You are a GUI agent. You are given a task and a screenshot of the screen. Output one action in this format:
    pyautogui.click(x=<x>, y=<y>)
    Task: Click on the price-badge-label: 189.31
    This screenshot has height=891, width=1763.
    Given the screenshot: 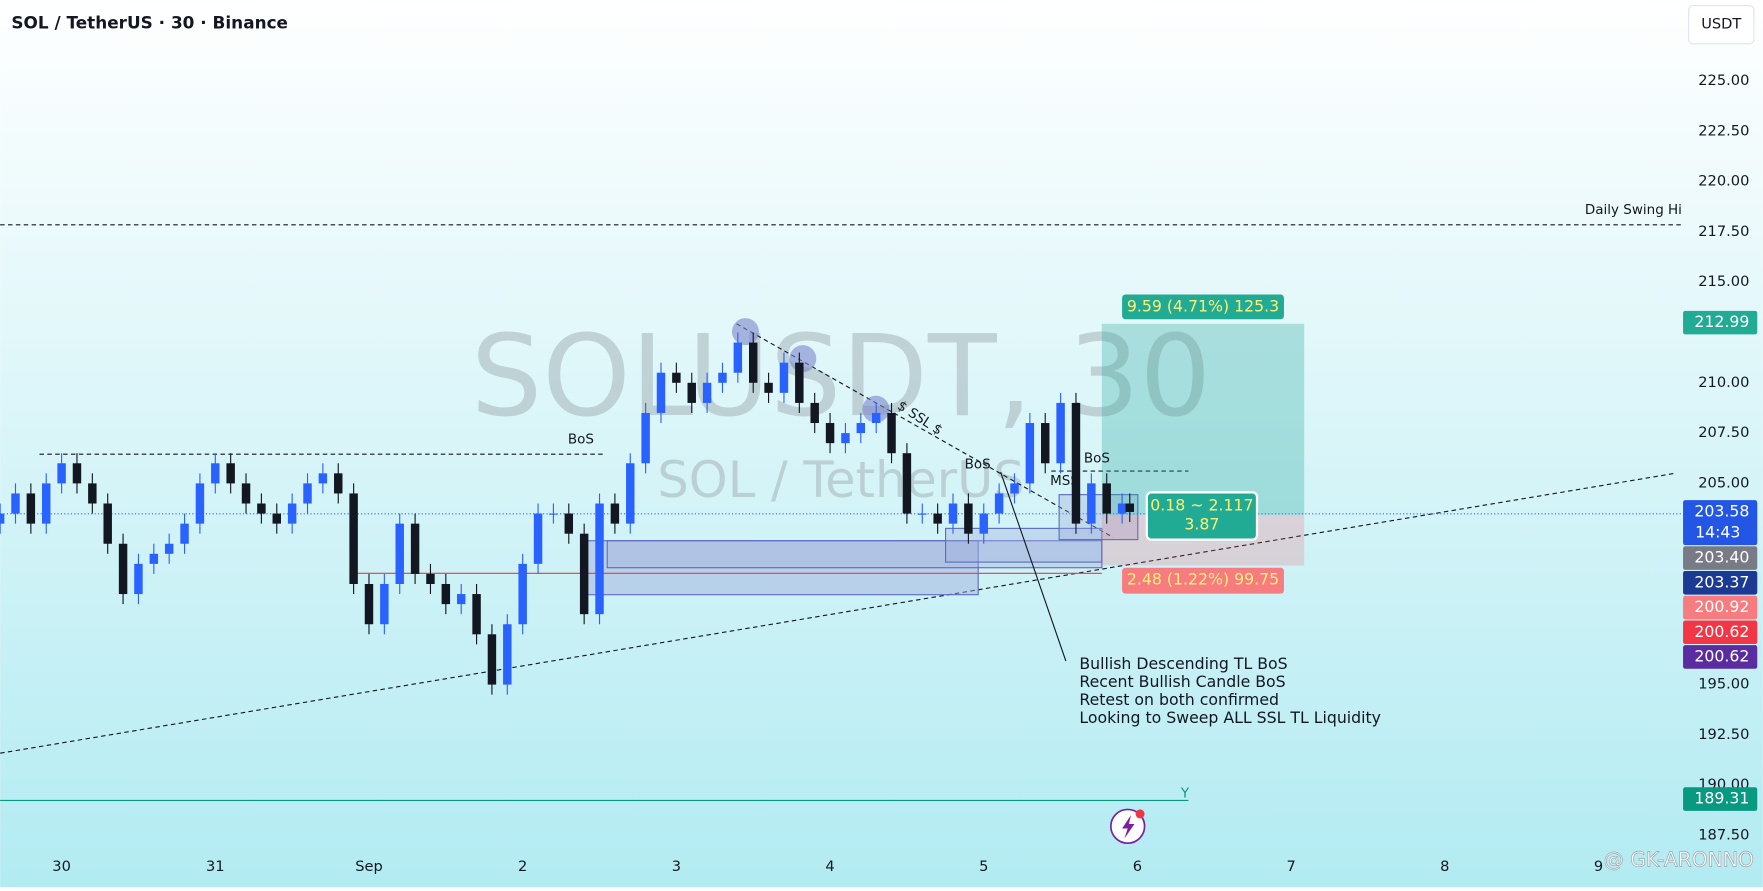 What is the action you would take?
    pyautogui.click(x=1721, y=798)
    